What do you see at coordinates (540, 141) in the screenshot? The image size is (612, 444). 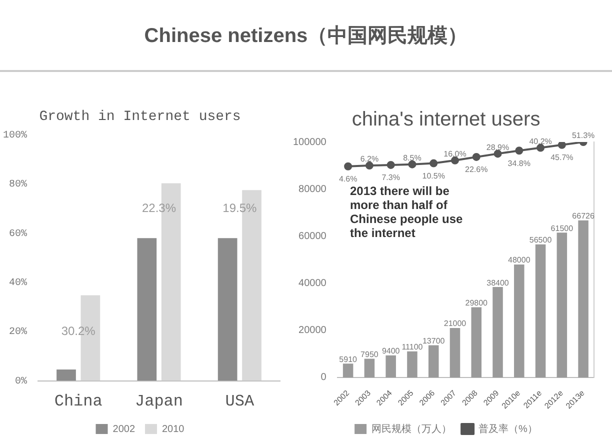 I see `data-label: 40.2%` at bounding box center [540, 141].